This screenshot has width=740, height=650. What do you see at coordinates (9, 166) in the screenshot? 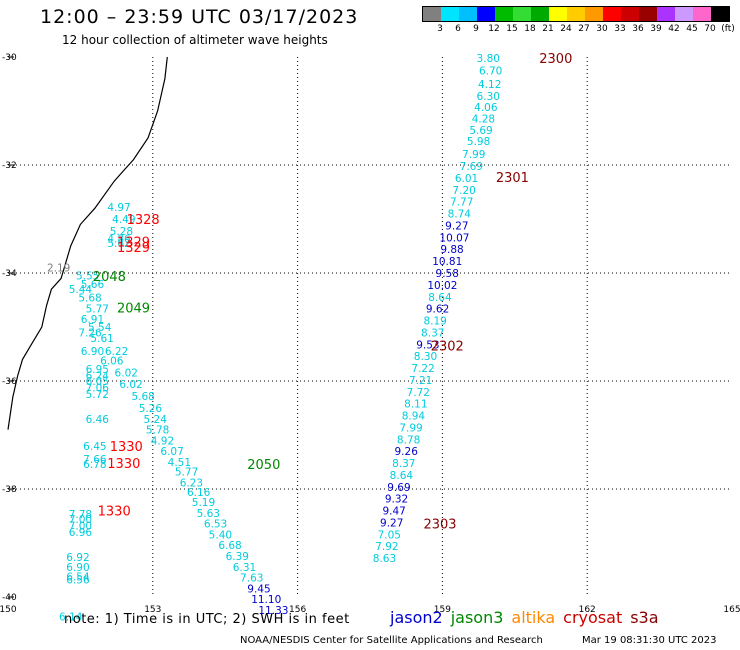
I see `lat-tick-label: -32` at bounding box center [9, 166].